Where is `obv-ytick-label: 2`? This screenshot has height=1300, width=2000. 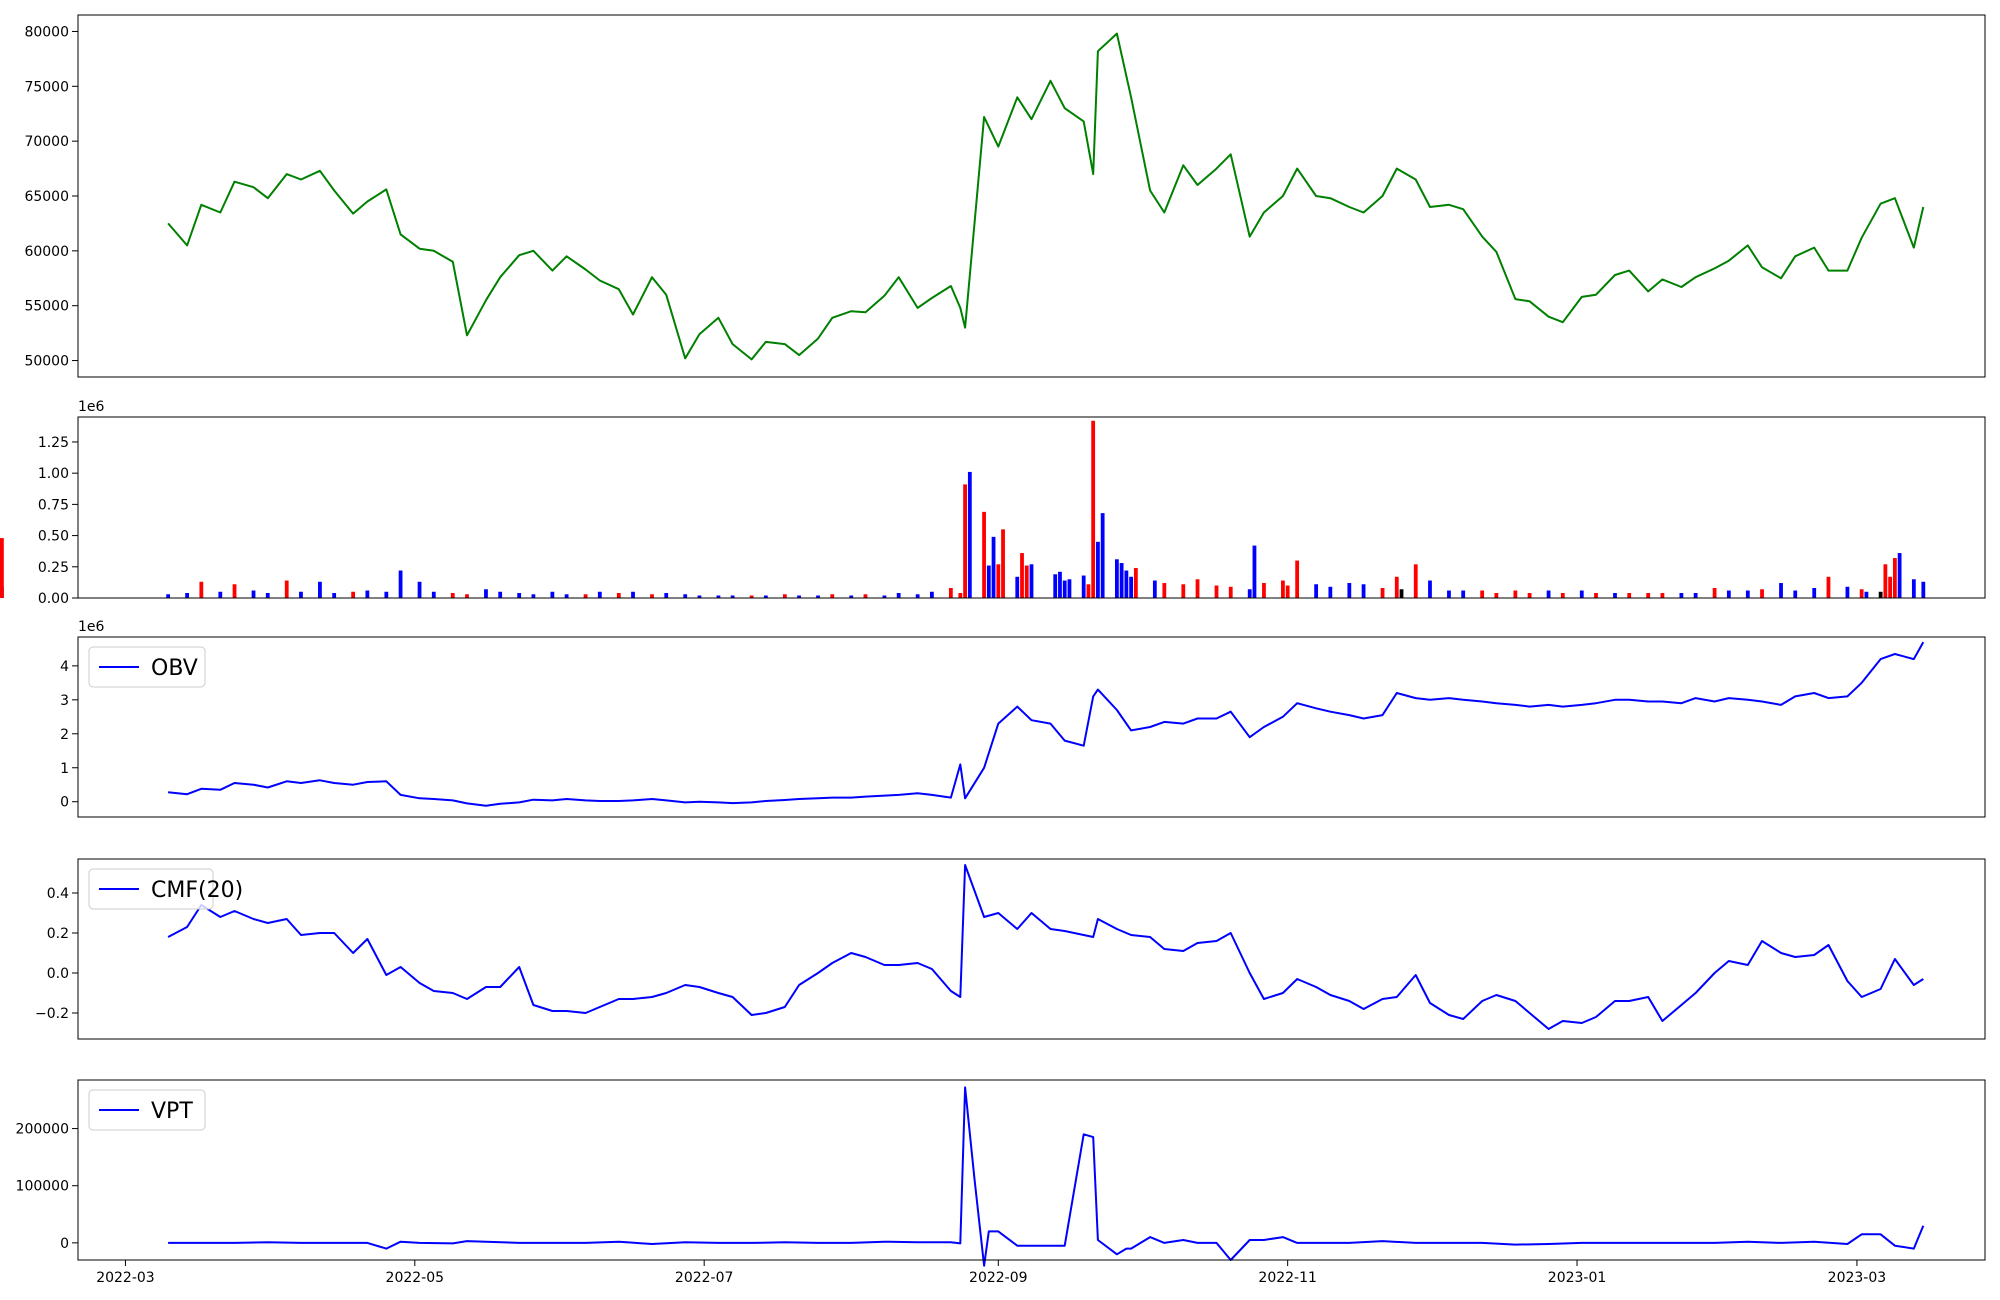
obv-ytick-label: 2 is located at coordinates (64, 735).